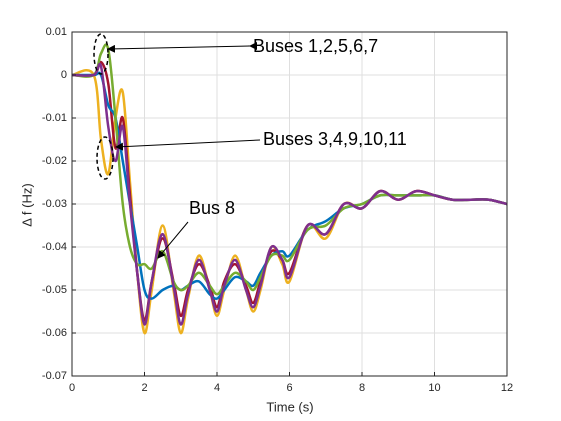  Describe the element at coordinates (434, 388) in the screenshot. I see `x-tick-label: 10` at that location.